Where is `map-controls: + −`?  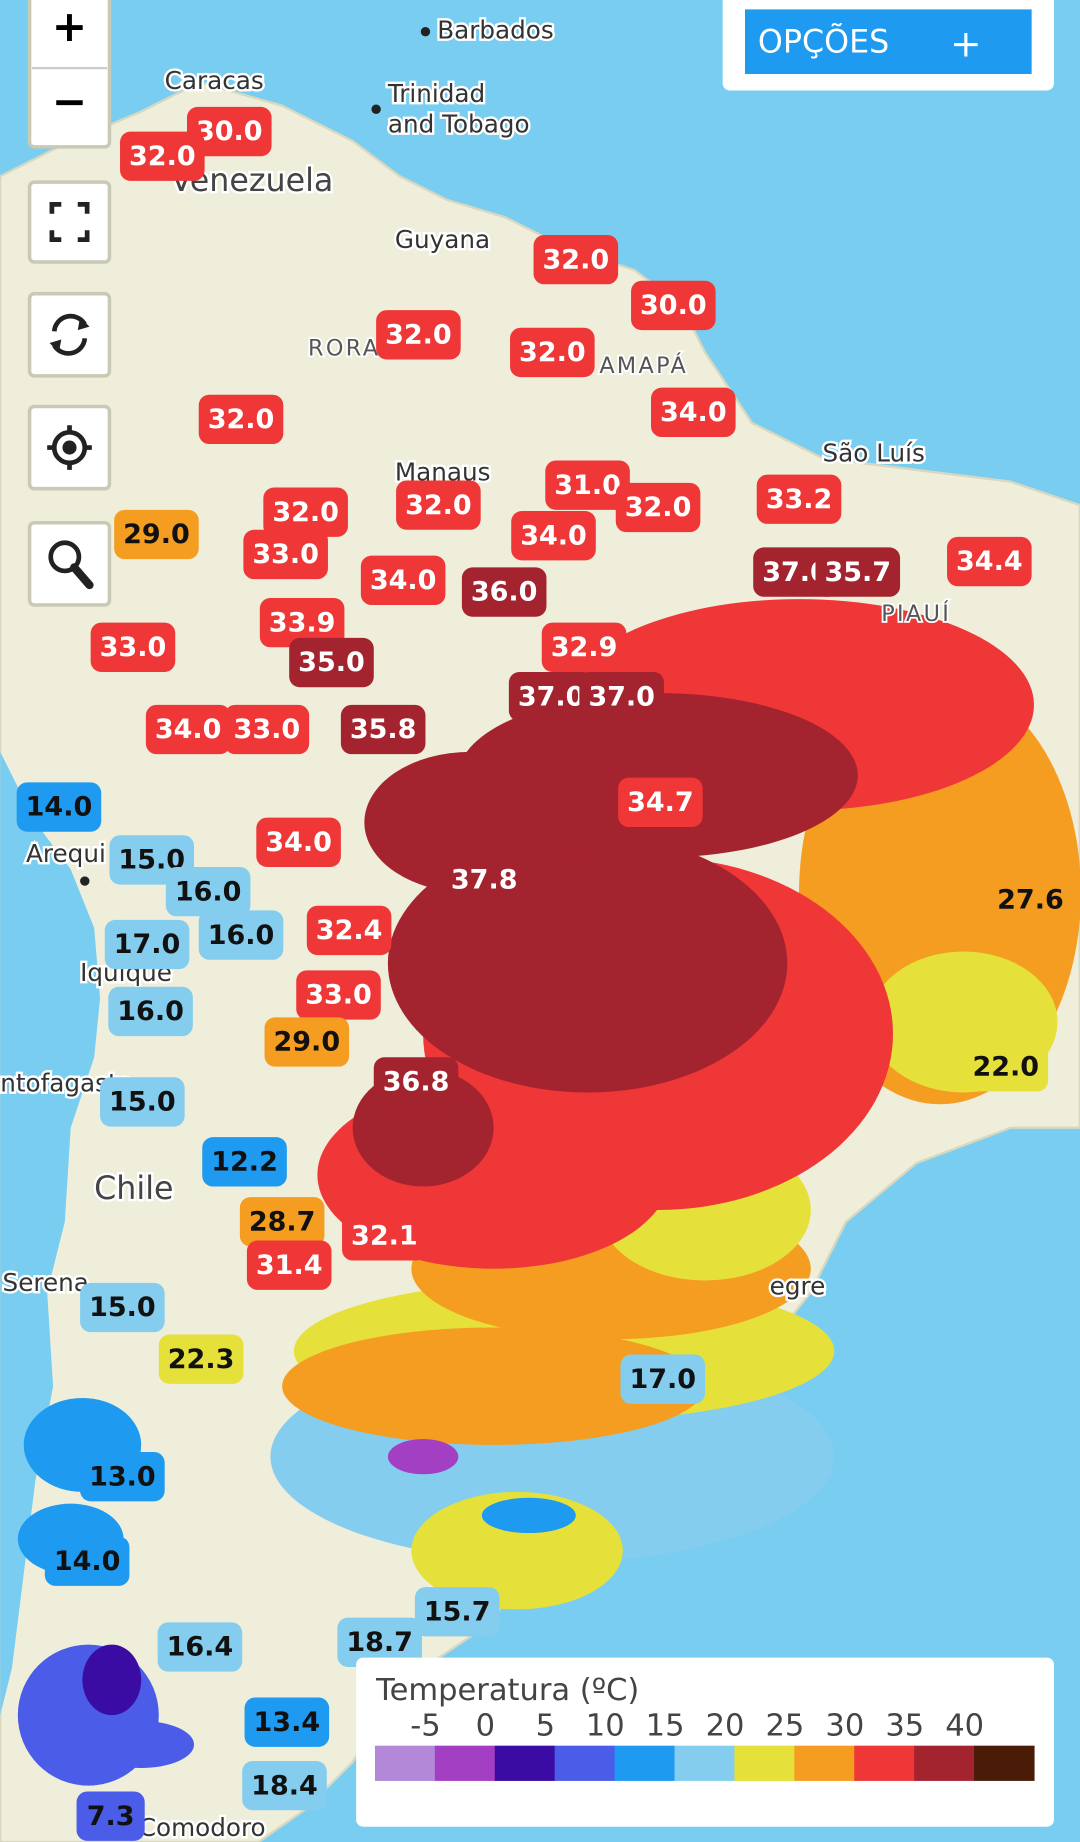 map-controls: + − is located at coordinates (69, 303).